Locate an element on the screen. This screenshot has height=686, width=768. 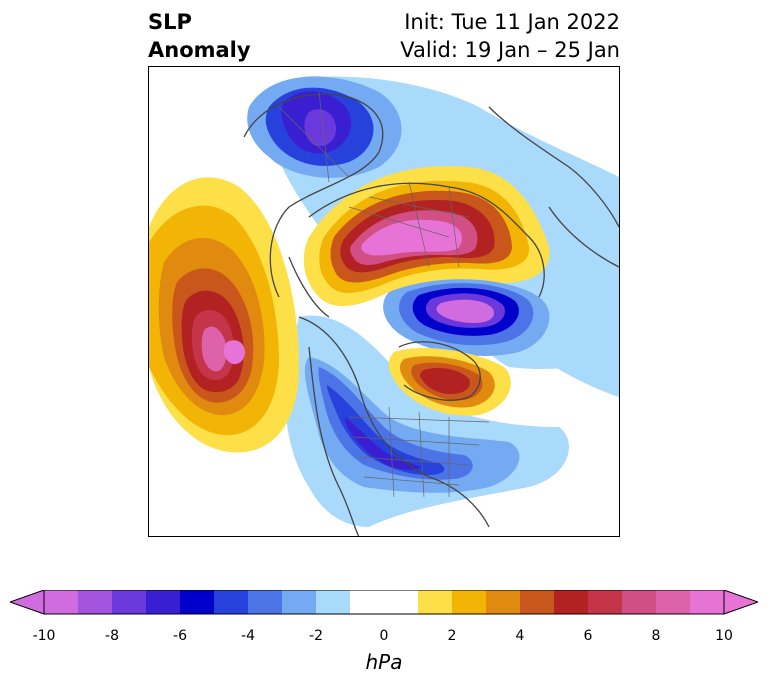
colorbar-unit-label: hPa is located at coordinates (384, 662).